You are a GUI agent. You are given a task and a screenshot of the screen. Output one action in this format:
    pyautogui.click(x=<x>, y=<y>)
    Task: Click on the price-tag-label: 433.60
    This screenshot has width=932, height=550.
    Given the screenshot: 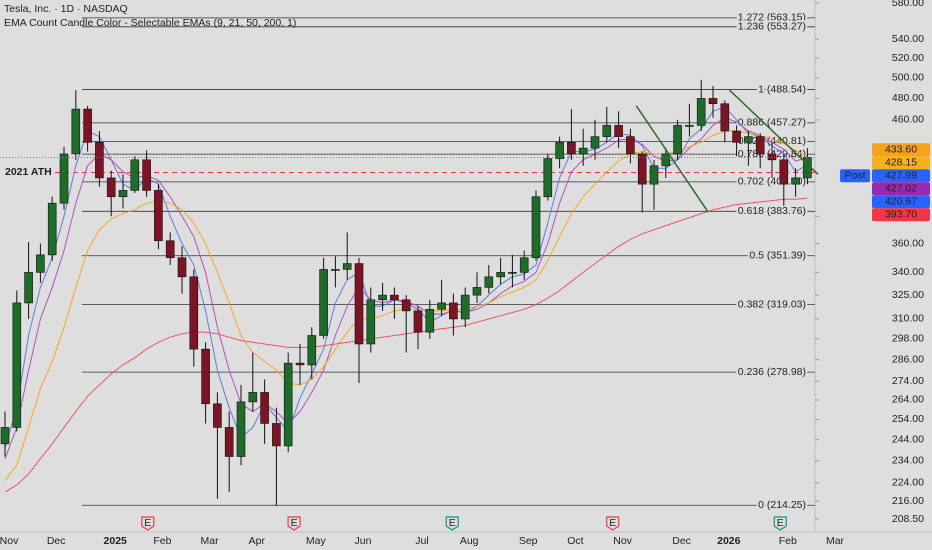 What is the action you would take?
    pyautogui.click(x=901, y=150)
    